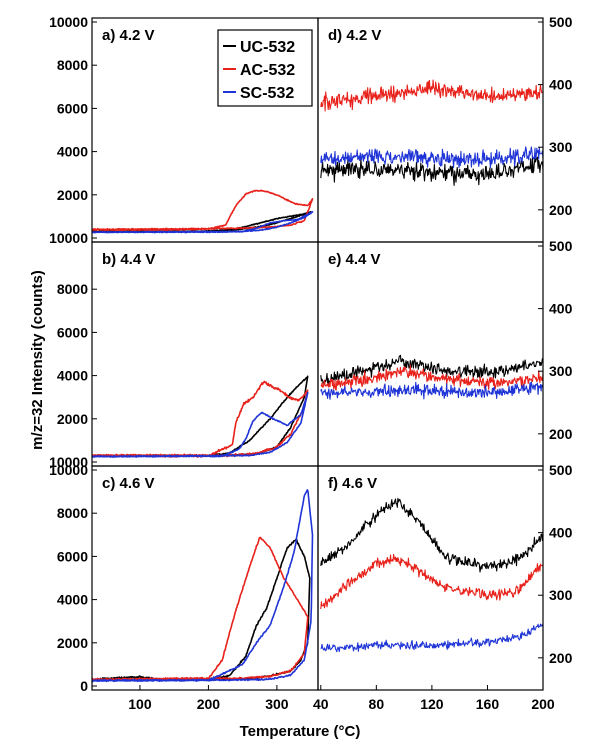 The width and height of the screenshot is (600, 750). What do you see at coordinates (561, 658) in the screenshot?
I see `ytick-label-f: 200` at bounding box center [561, 658].